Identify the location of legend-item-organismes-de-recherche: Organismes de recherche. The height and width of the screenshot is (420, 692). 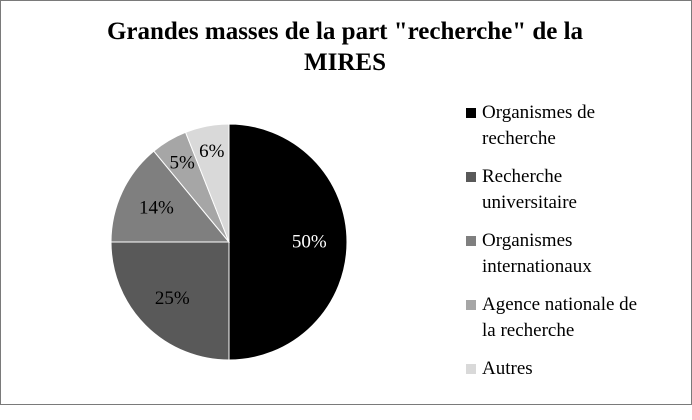
(576, 132).